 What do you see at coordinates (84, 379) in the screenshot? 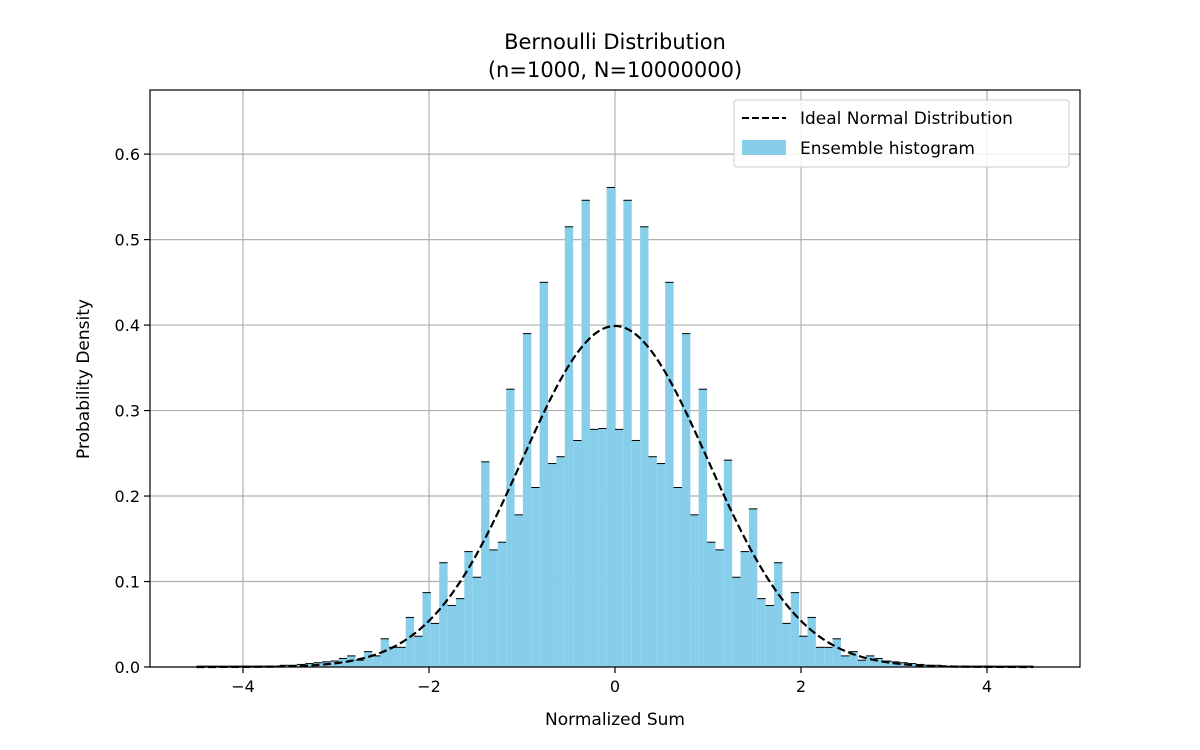
I see `y-axis-label: Probability Density` at bounding box center [84, 379].